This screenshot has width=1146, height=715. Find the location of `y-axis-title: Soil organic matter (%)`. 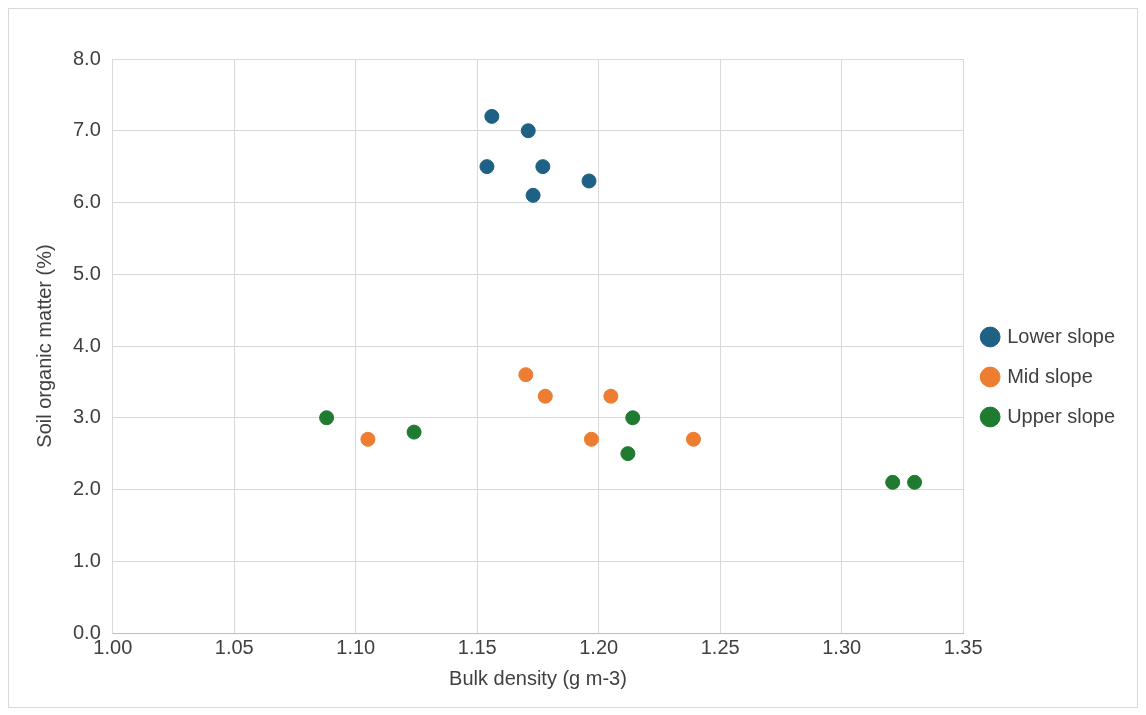

y-axis-title: Soil organic matter (%) is located at coordinates (43, 346).